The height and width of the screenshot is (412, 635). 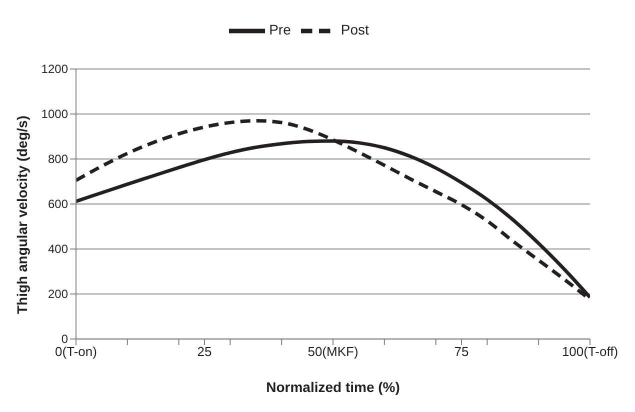 I want to click on y-tick-label: 200, so click(x=58, y=294).